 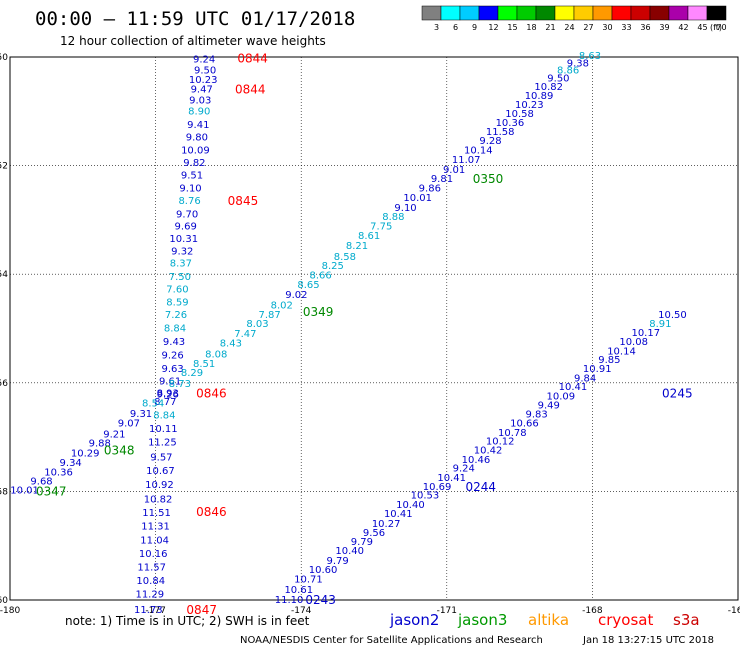 What do you see at coordinates (357, 246) in the screenshot?
I see `swh-value: 8.21` at bounding box center [357, 246].